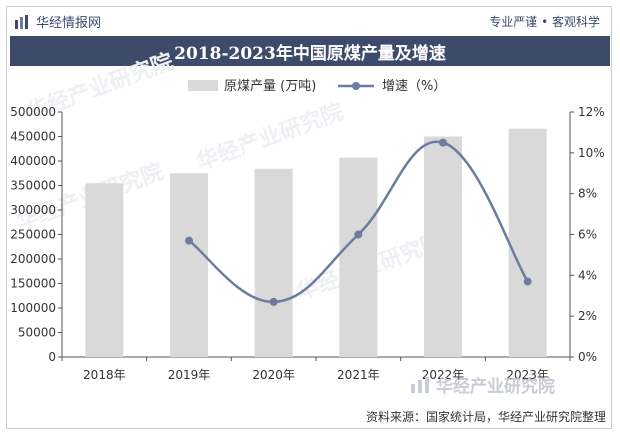 This screenshot has width=620, height=435. What do you see at coordinates (544, 22) in the screenshot?
I see `header-motto: 专业严谨 • 客观科学` at bounding box center [544, 22].